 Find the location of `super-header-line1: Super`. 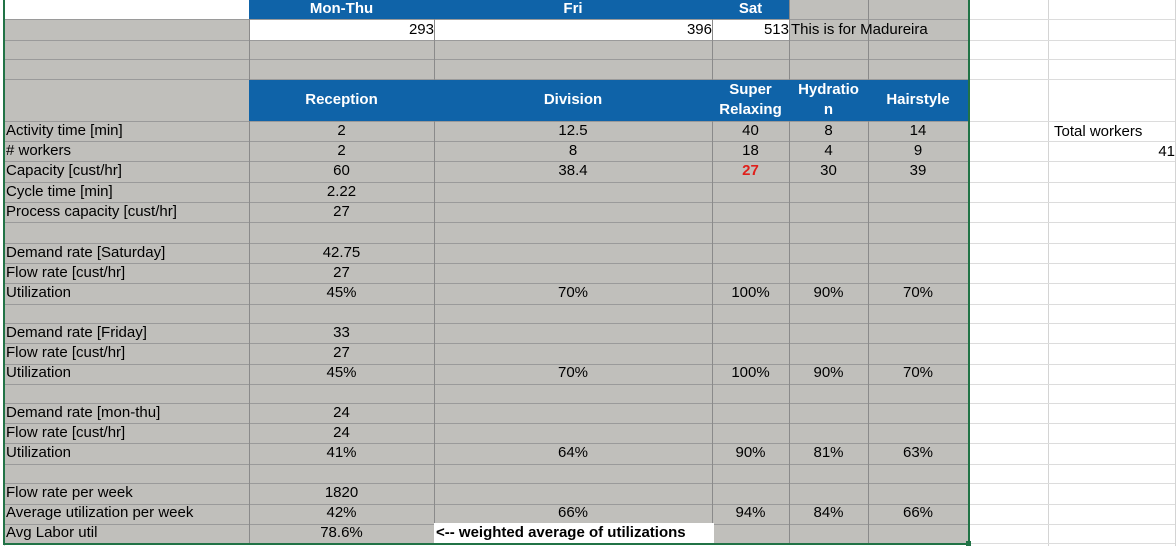

super-header-line1: Super is located at coordinates (750, 89).